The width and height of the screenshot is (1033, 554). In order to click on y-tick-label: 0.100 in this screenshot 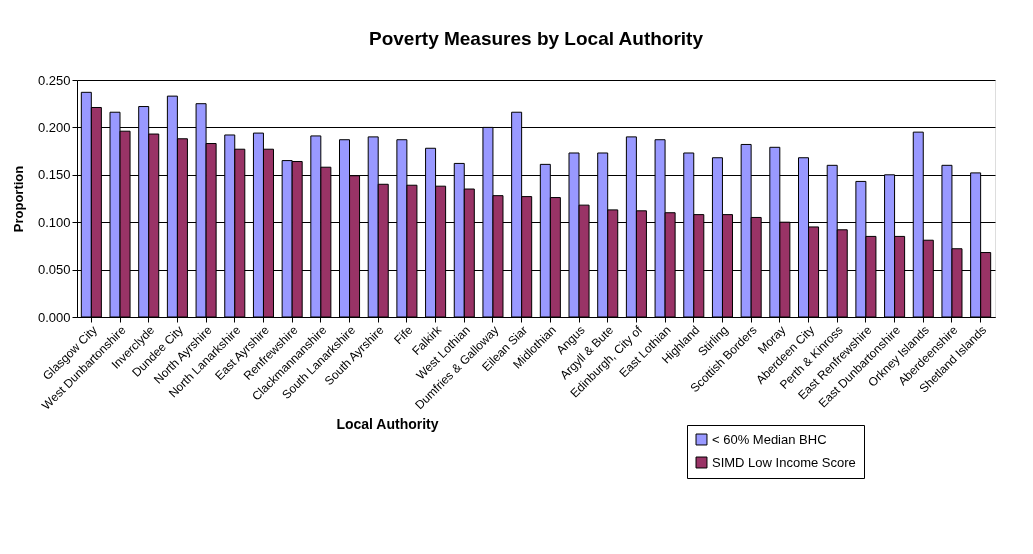, I will do `click(54, 222)`.